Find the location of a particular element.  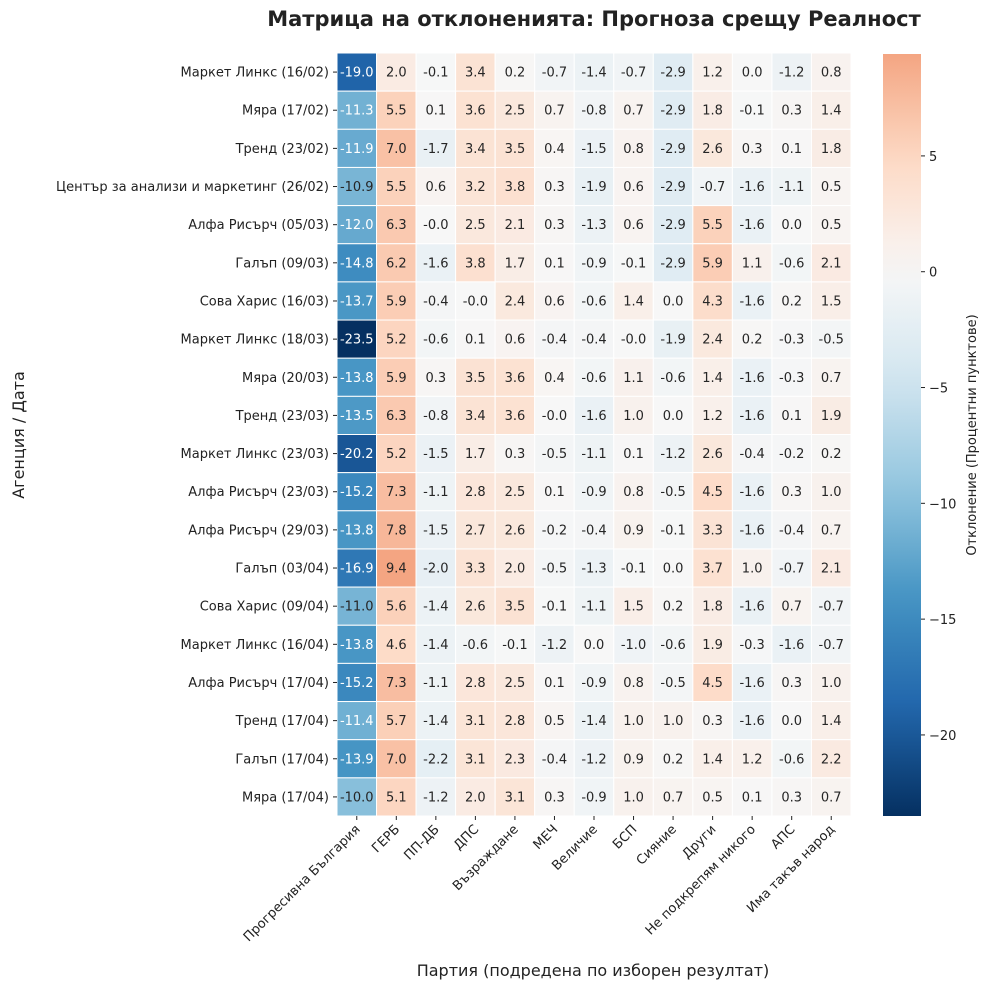

row-label: Алфа Рисърч (05/03) is located at coordinates (258, 225).